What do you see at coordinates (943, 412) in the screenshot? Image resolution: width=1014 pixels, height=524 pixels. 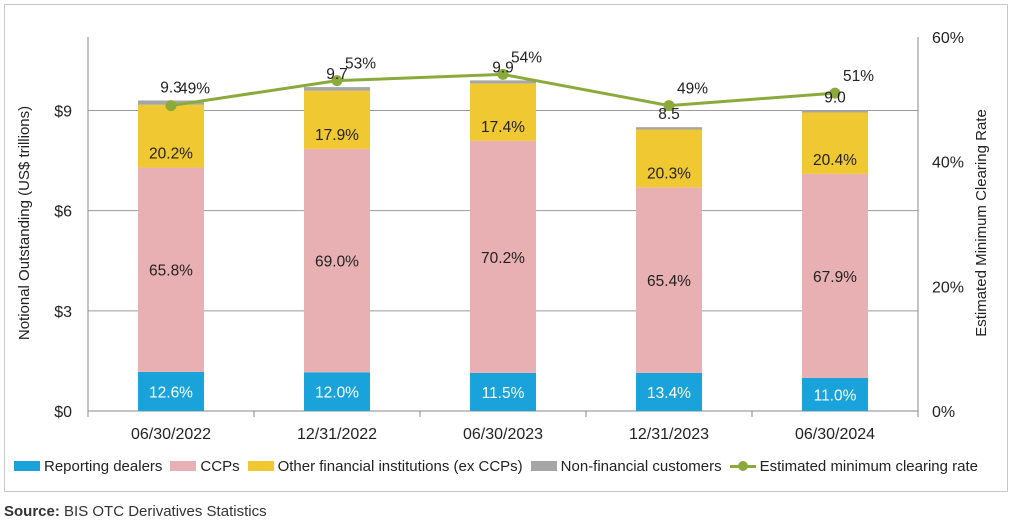 I see `y2-tick-label: 0%` at bounding box center [943, 412].